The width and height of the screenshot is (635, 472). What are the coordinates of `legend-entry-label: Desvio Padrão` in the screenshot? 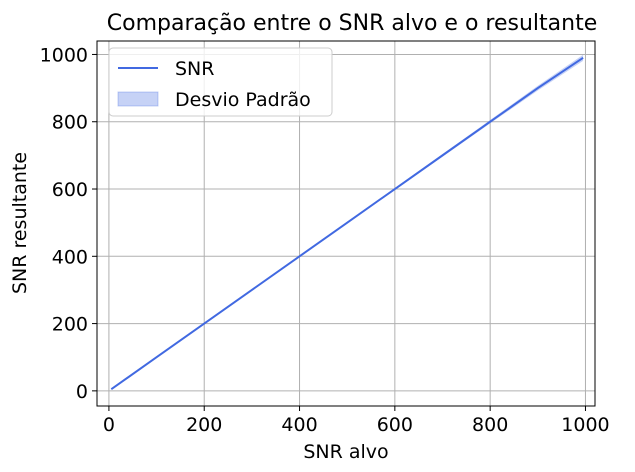 It's located at (243, 100).